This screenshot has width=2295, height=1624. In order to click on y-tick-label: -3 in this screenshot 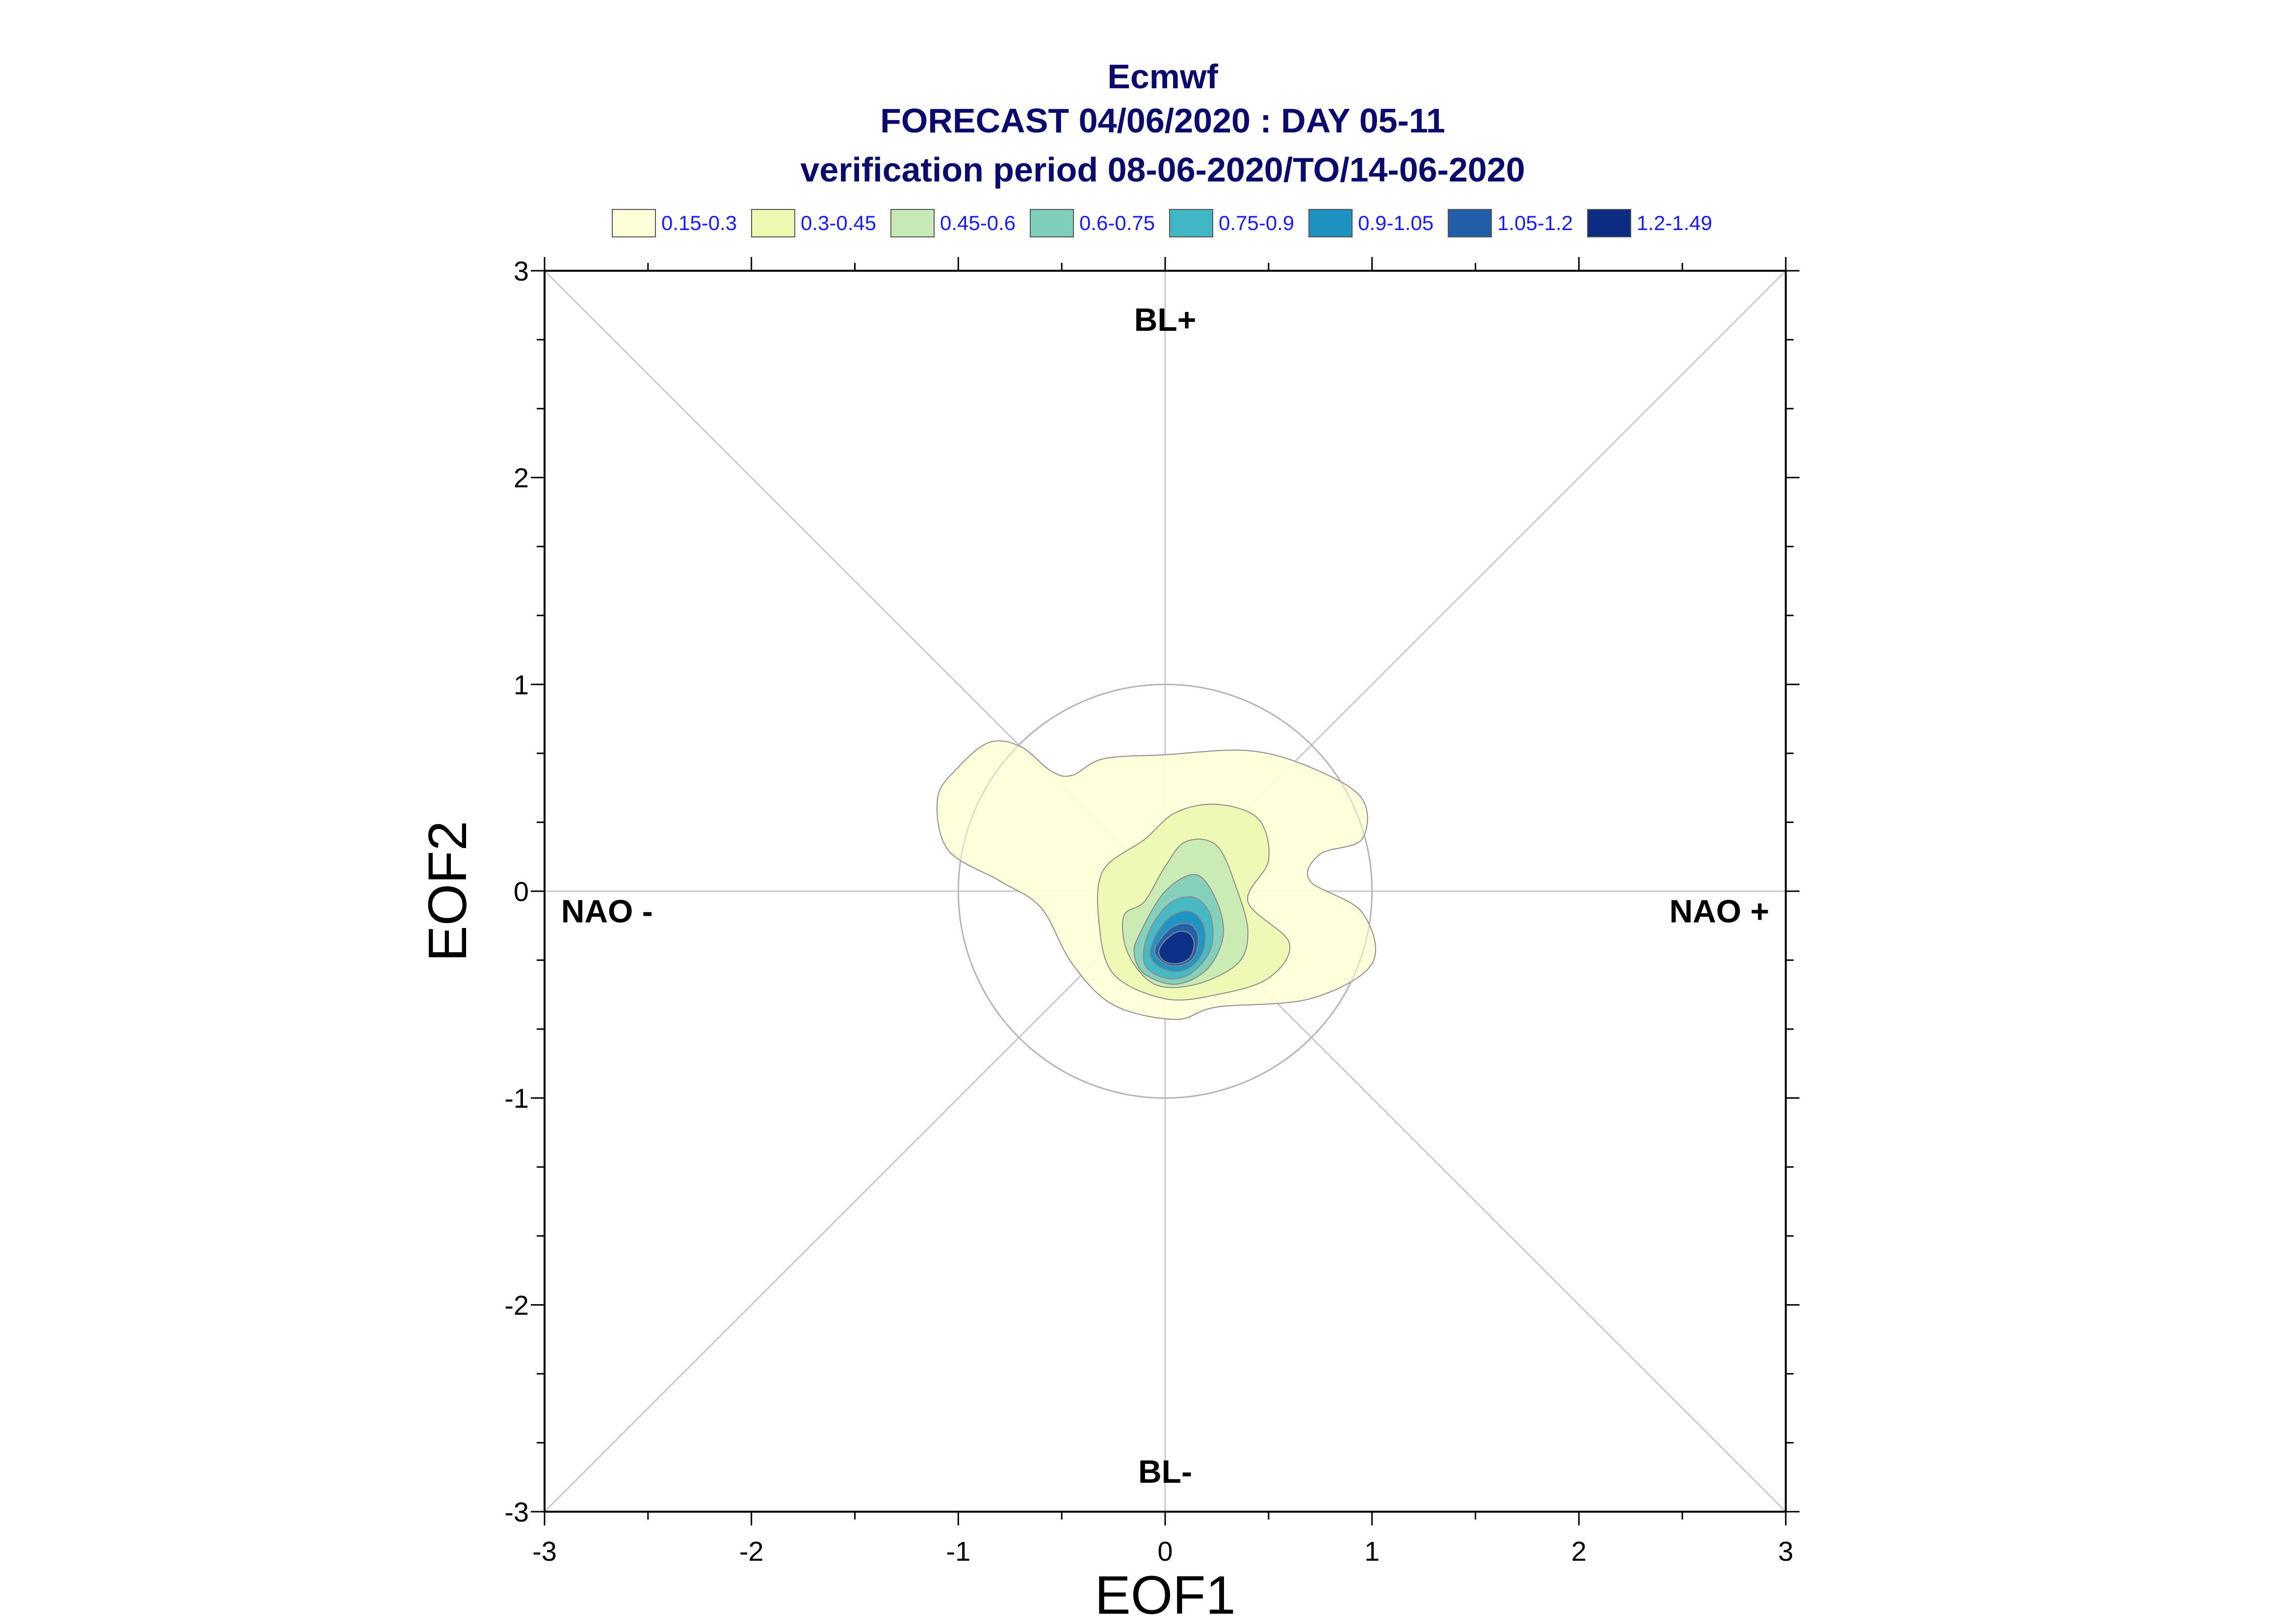, I will do `click(517, 1511)`.